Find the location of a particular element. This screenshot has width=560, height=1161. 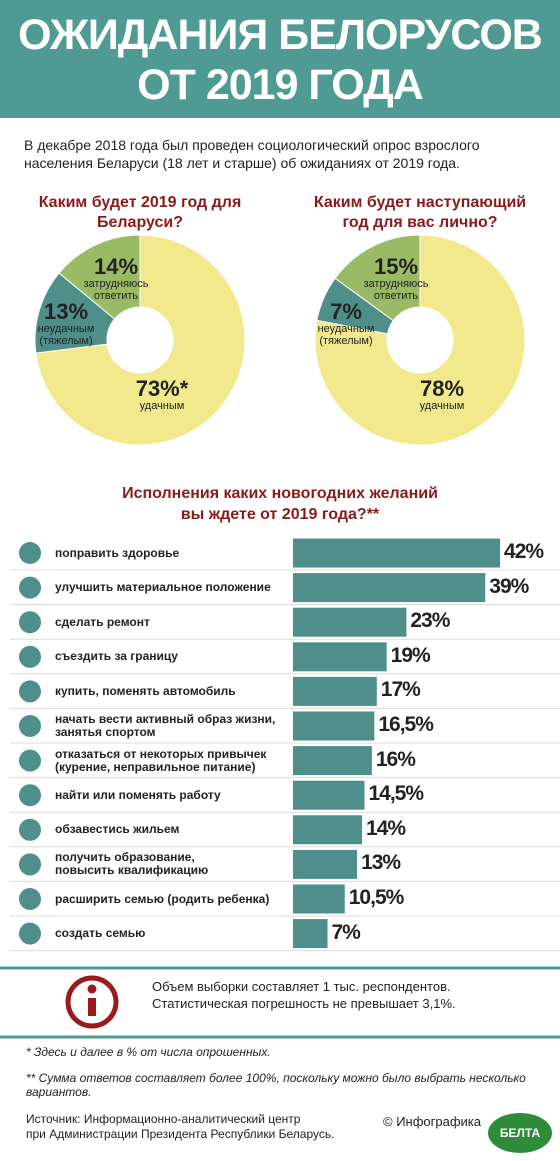

value-label: 42% is located at coordinates (524, 551).